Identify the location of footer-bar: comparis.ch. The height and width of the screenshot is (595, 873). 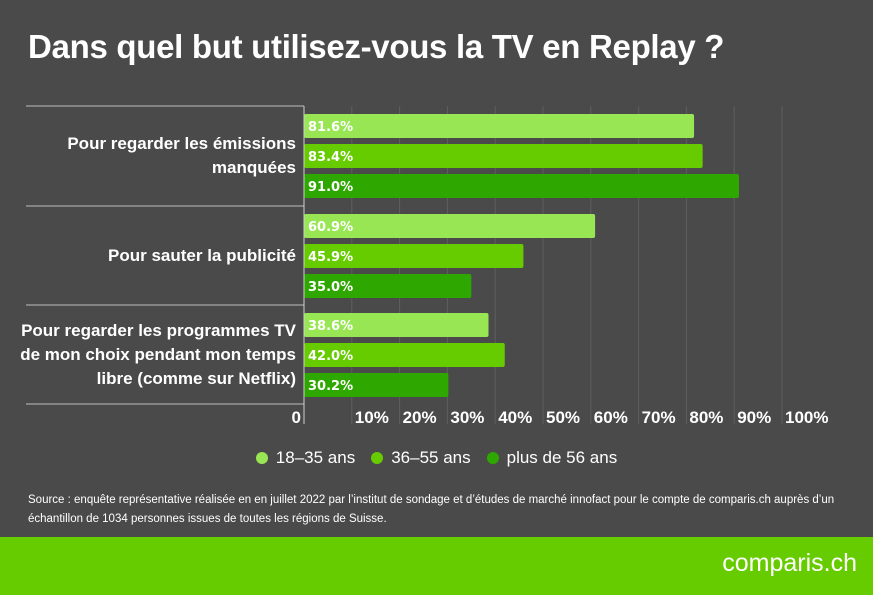
(436, 566).